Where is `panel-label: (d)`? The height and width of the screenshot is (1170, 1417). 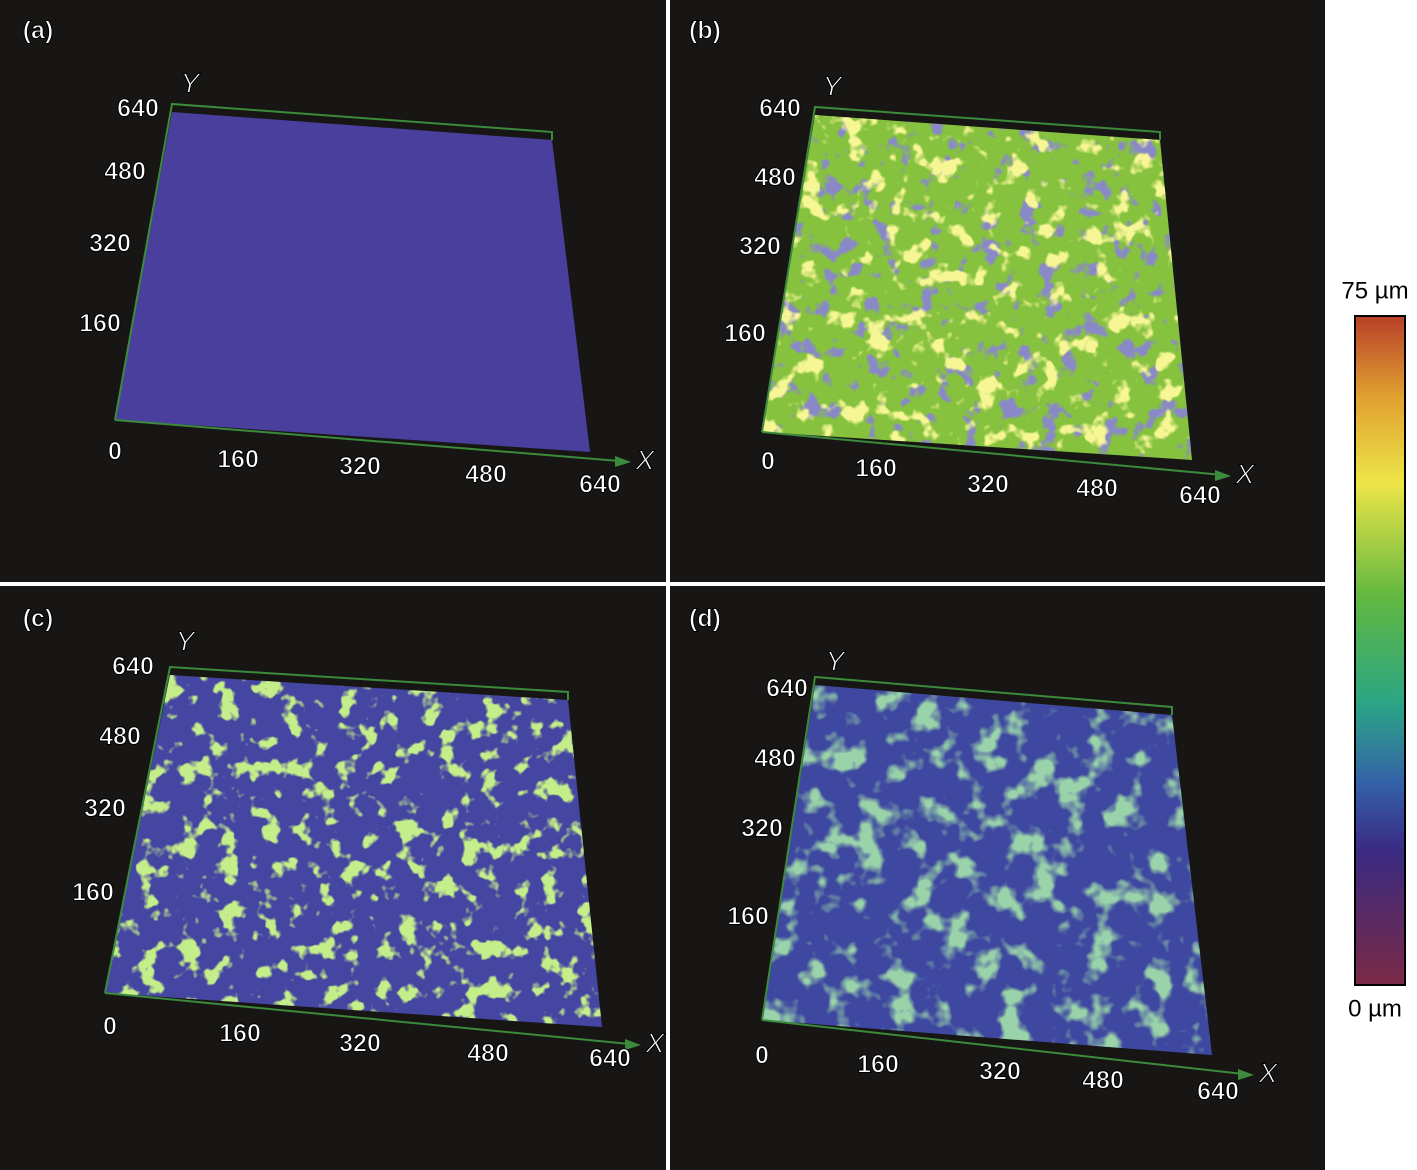 panel-label: (d) is located at coordinates (705, 619).